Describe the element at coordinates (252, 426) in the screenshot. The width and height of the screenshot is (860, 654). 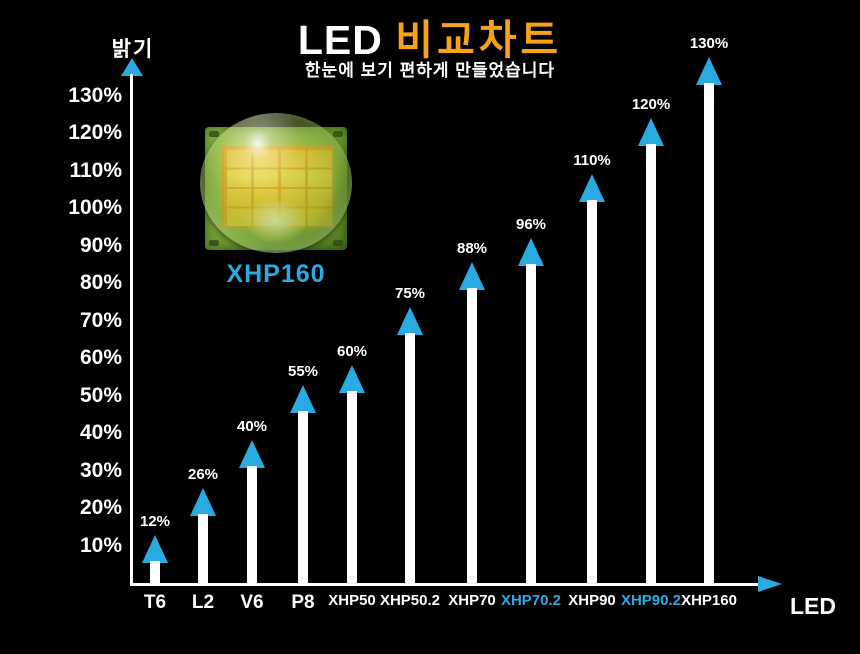
I see `bar-value-label: 40%` at that location.